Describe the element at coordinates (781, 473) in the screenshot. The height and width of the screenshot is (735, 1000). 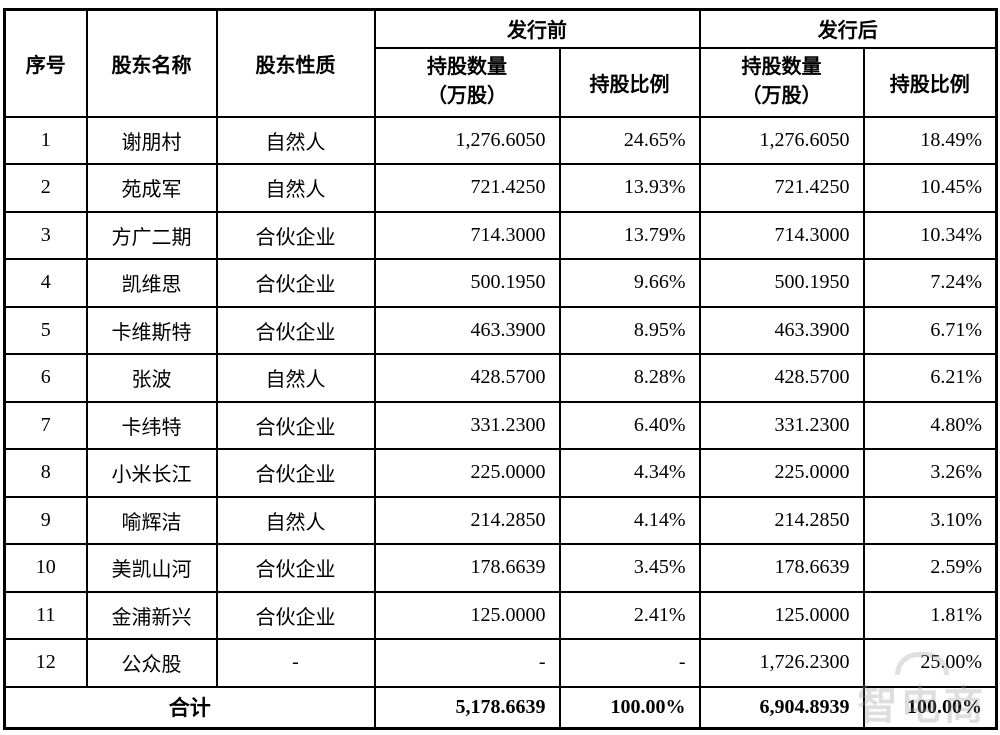
I see `cell-post-shares: 225.0000` at that location.